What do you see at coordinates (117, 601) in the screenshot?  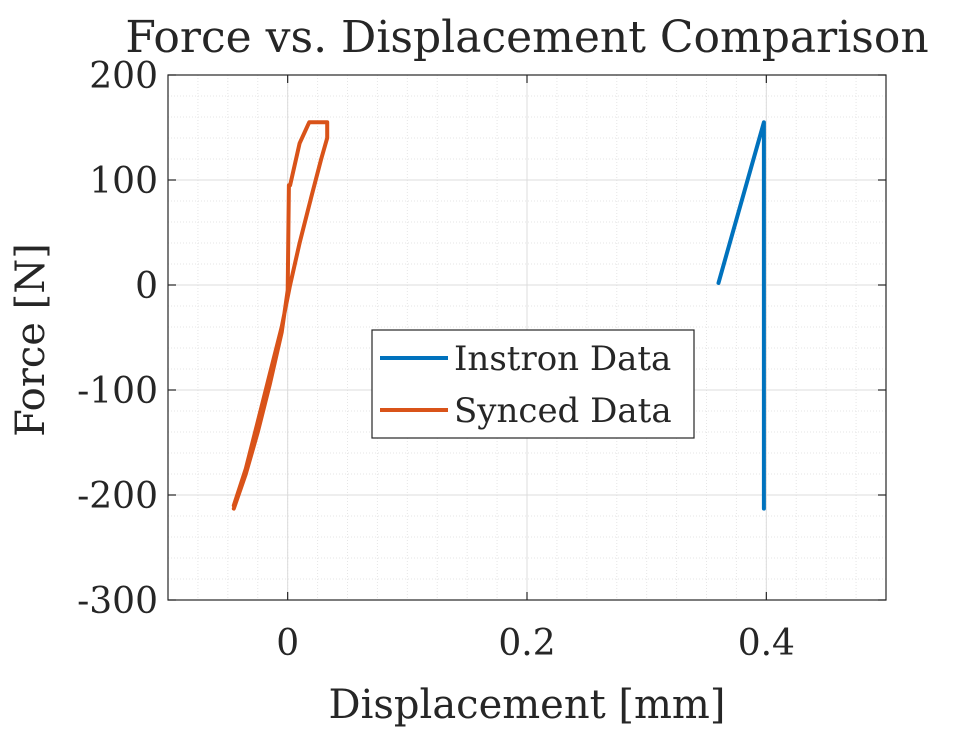 I see `y-tick-label: -300` at bounding box center [117, 601].